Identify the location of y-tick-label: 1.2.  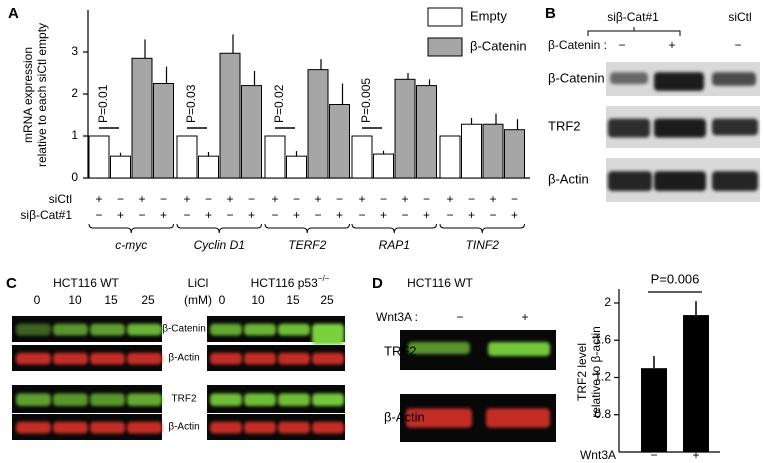
(602, 377).